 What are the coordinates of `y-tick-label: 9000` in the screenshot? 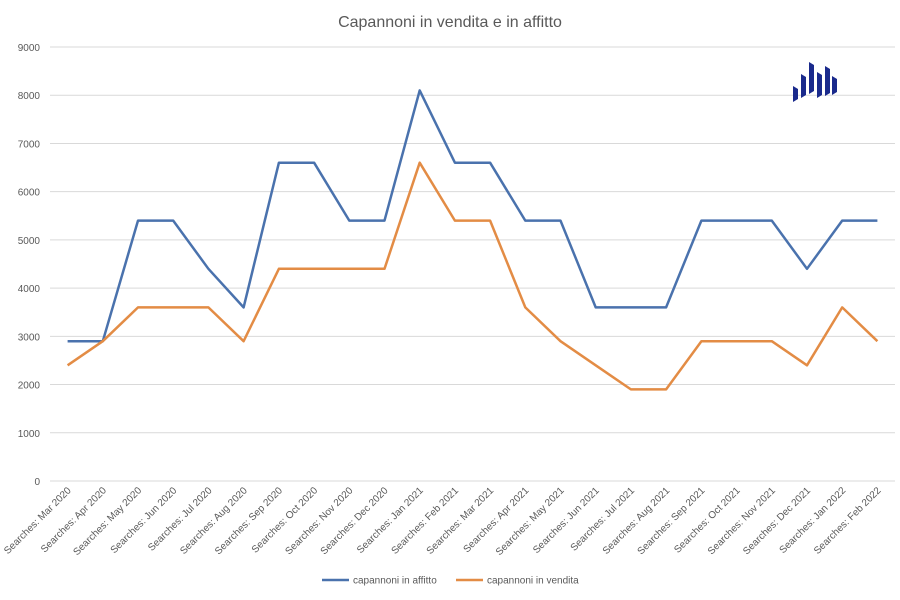 It's located at (29, 48).